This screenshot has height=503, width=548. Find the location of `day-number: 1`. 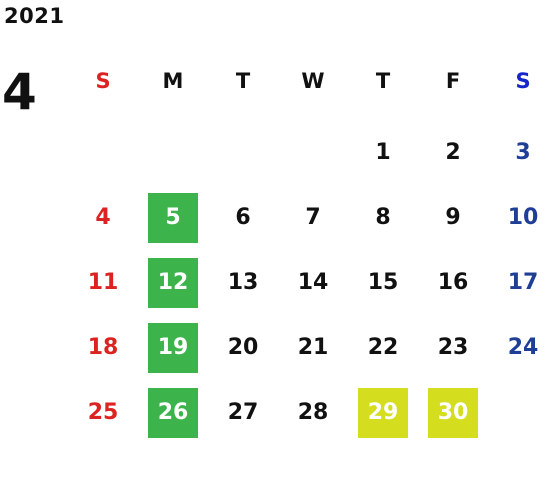

day-number: 1 is located at coordinates (383, 152).